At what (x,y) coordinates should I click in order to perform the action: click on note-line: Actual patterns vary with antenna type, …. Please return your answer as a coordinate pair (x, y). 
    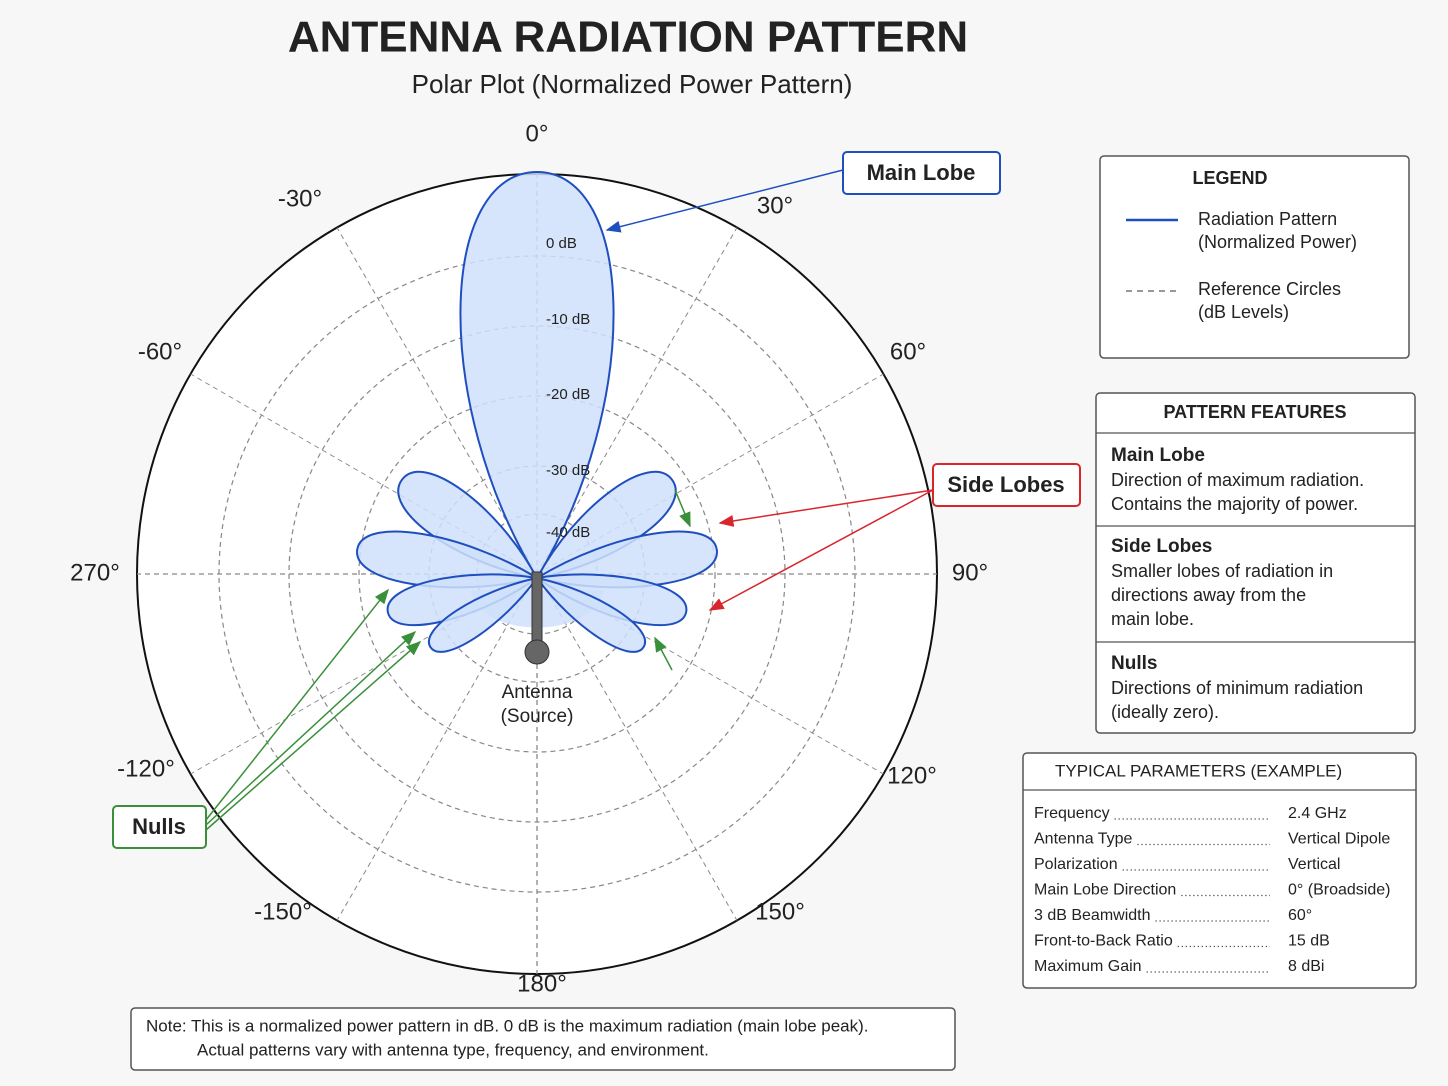
    Looking at the image, I should click on (453, 1049).